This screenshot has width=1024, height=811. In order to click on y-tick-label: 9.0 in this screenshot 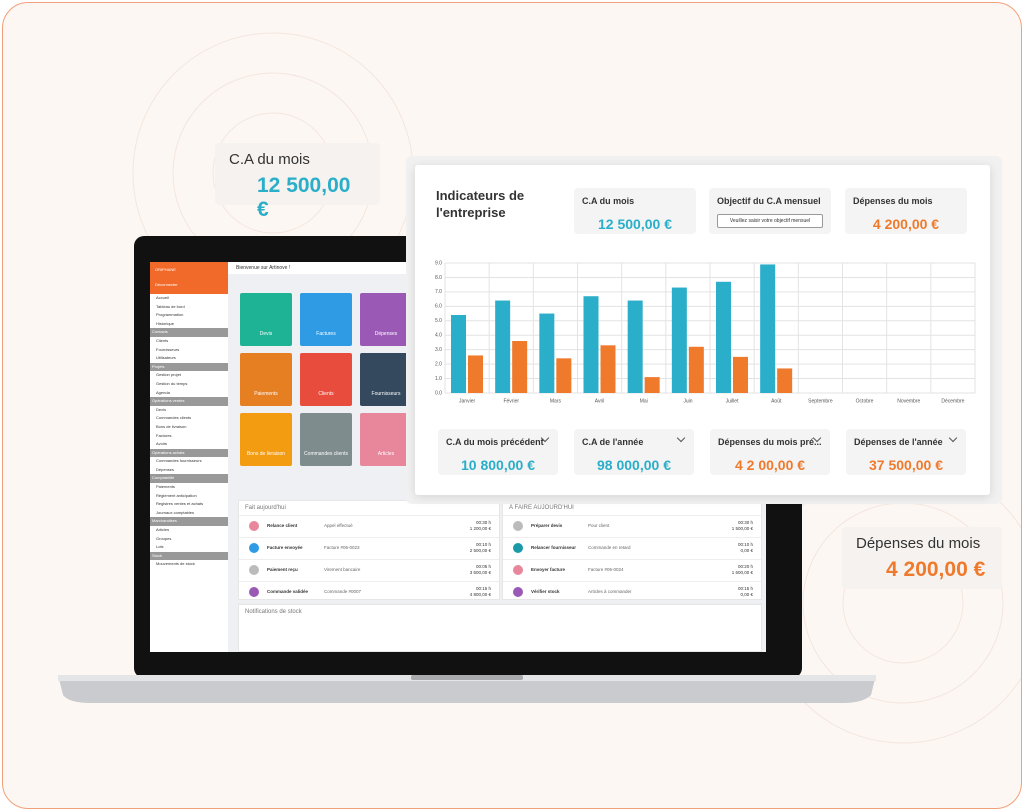, I will do `click(438, 263)`.